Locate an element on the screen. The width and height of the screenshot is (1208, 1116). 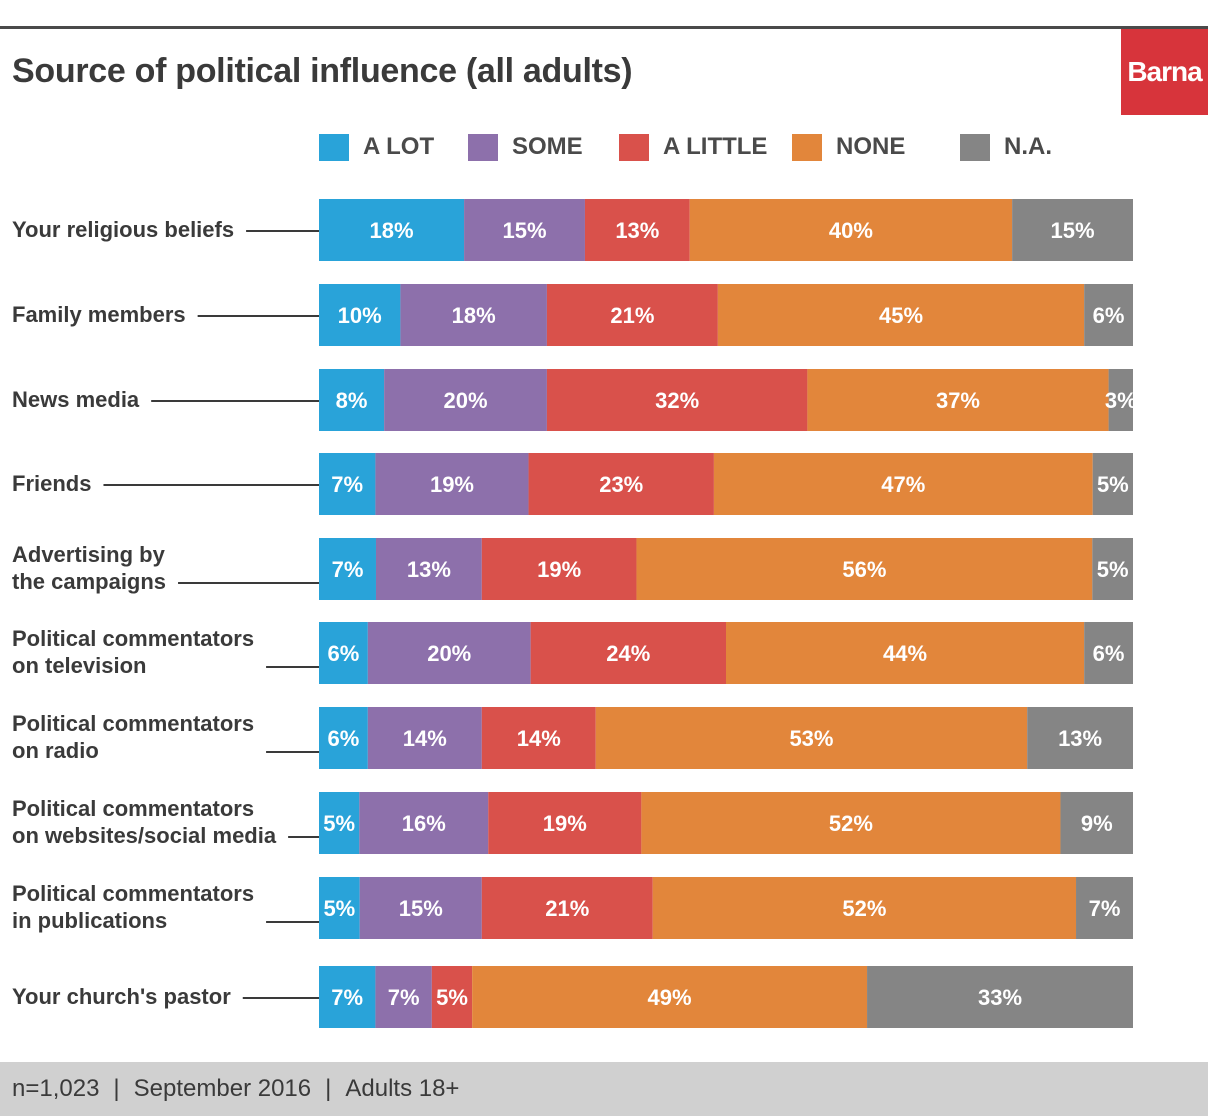
category-label: Political commentators on television is located at coordinates (133, 652).